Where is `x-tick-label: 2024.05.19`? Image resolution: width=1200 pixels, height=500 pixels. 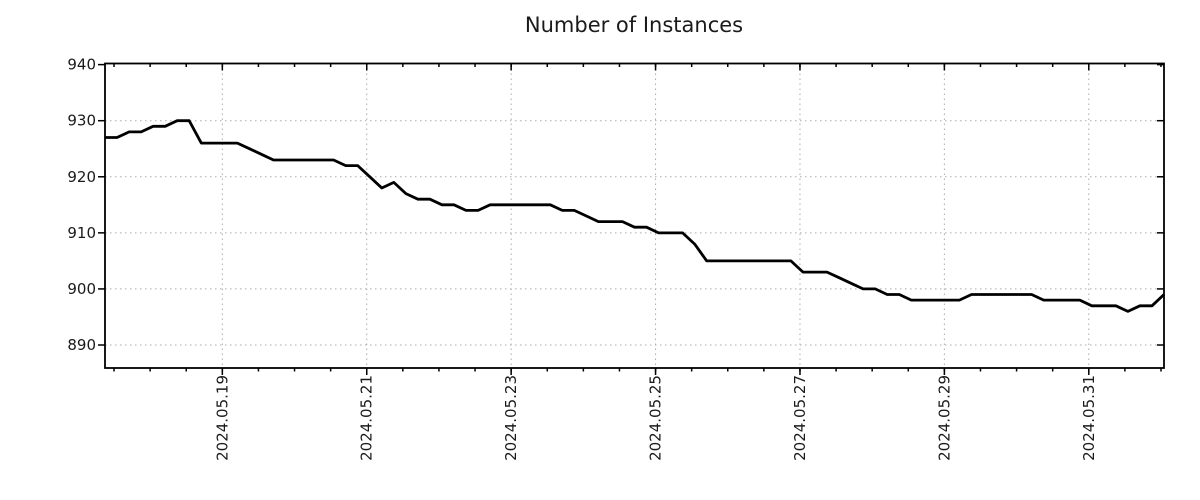 x-tick-label: 2024.05.19 is located at coordinates (222, 418).